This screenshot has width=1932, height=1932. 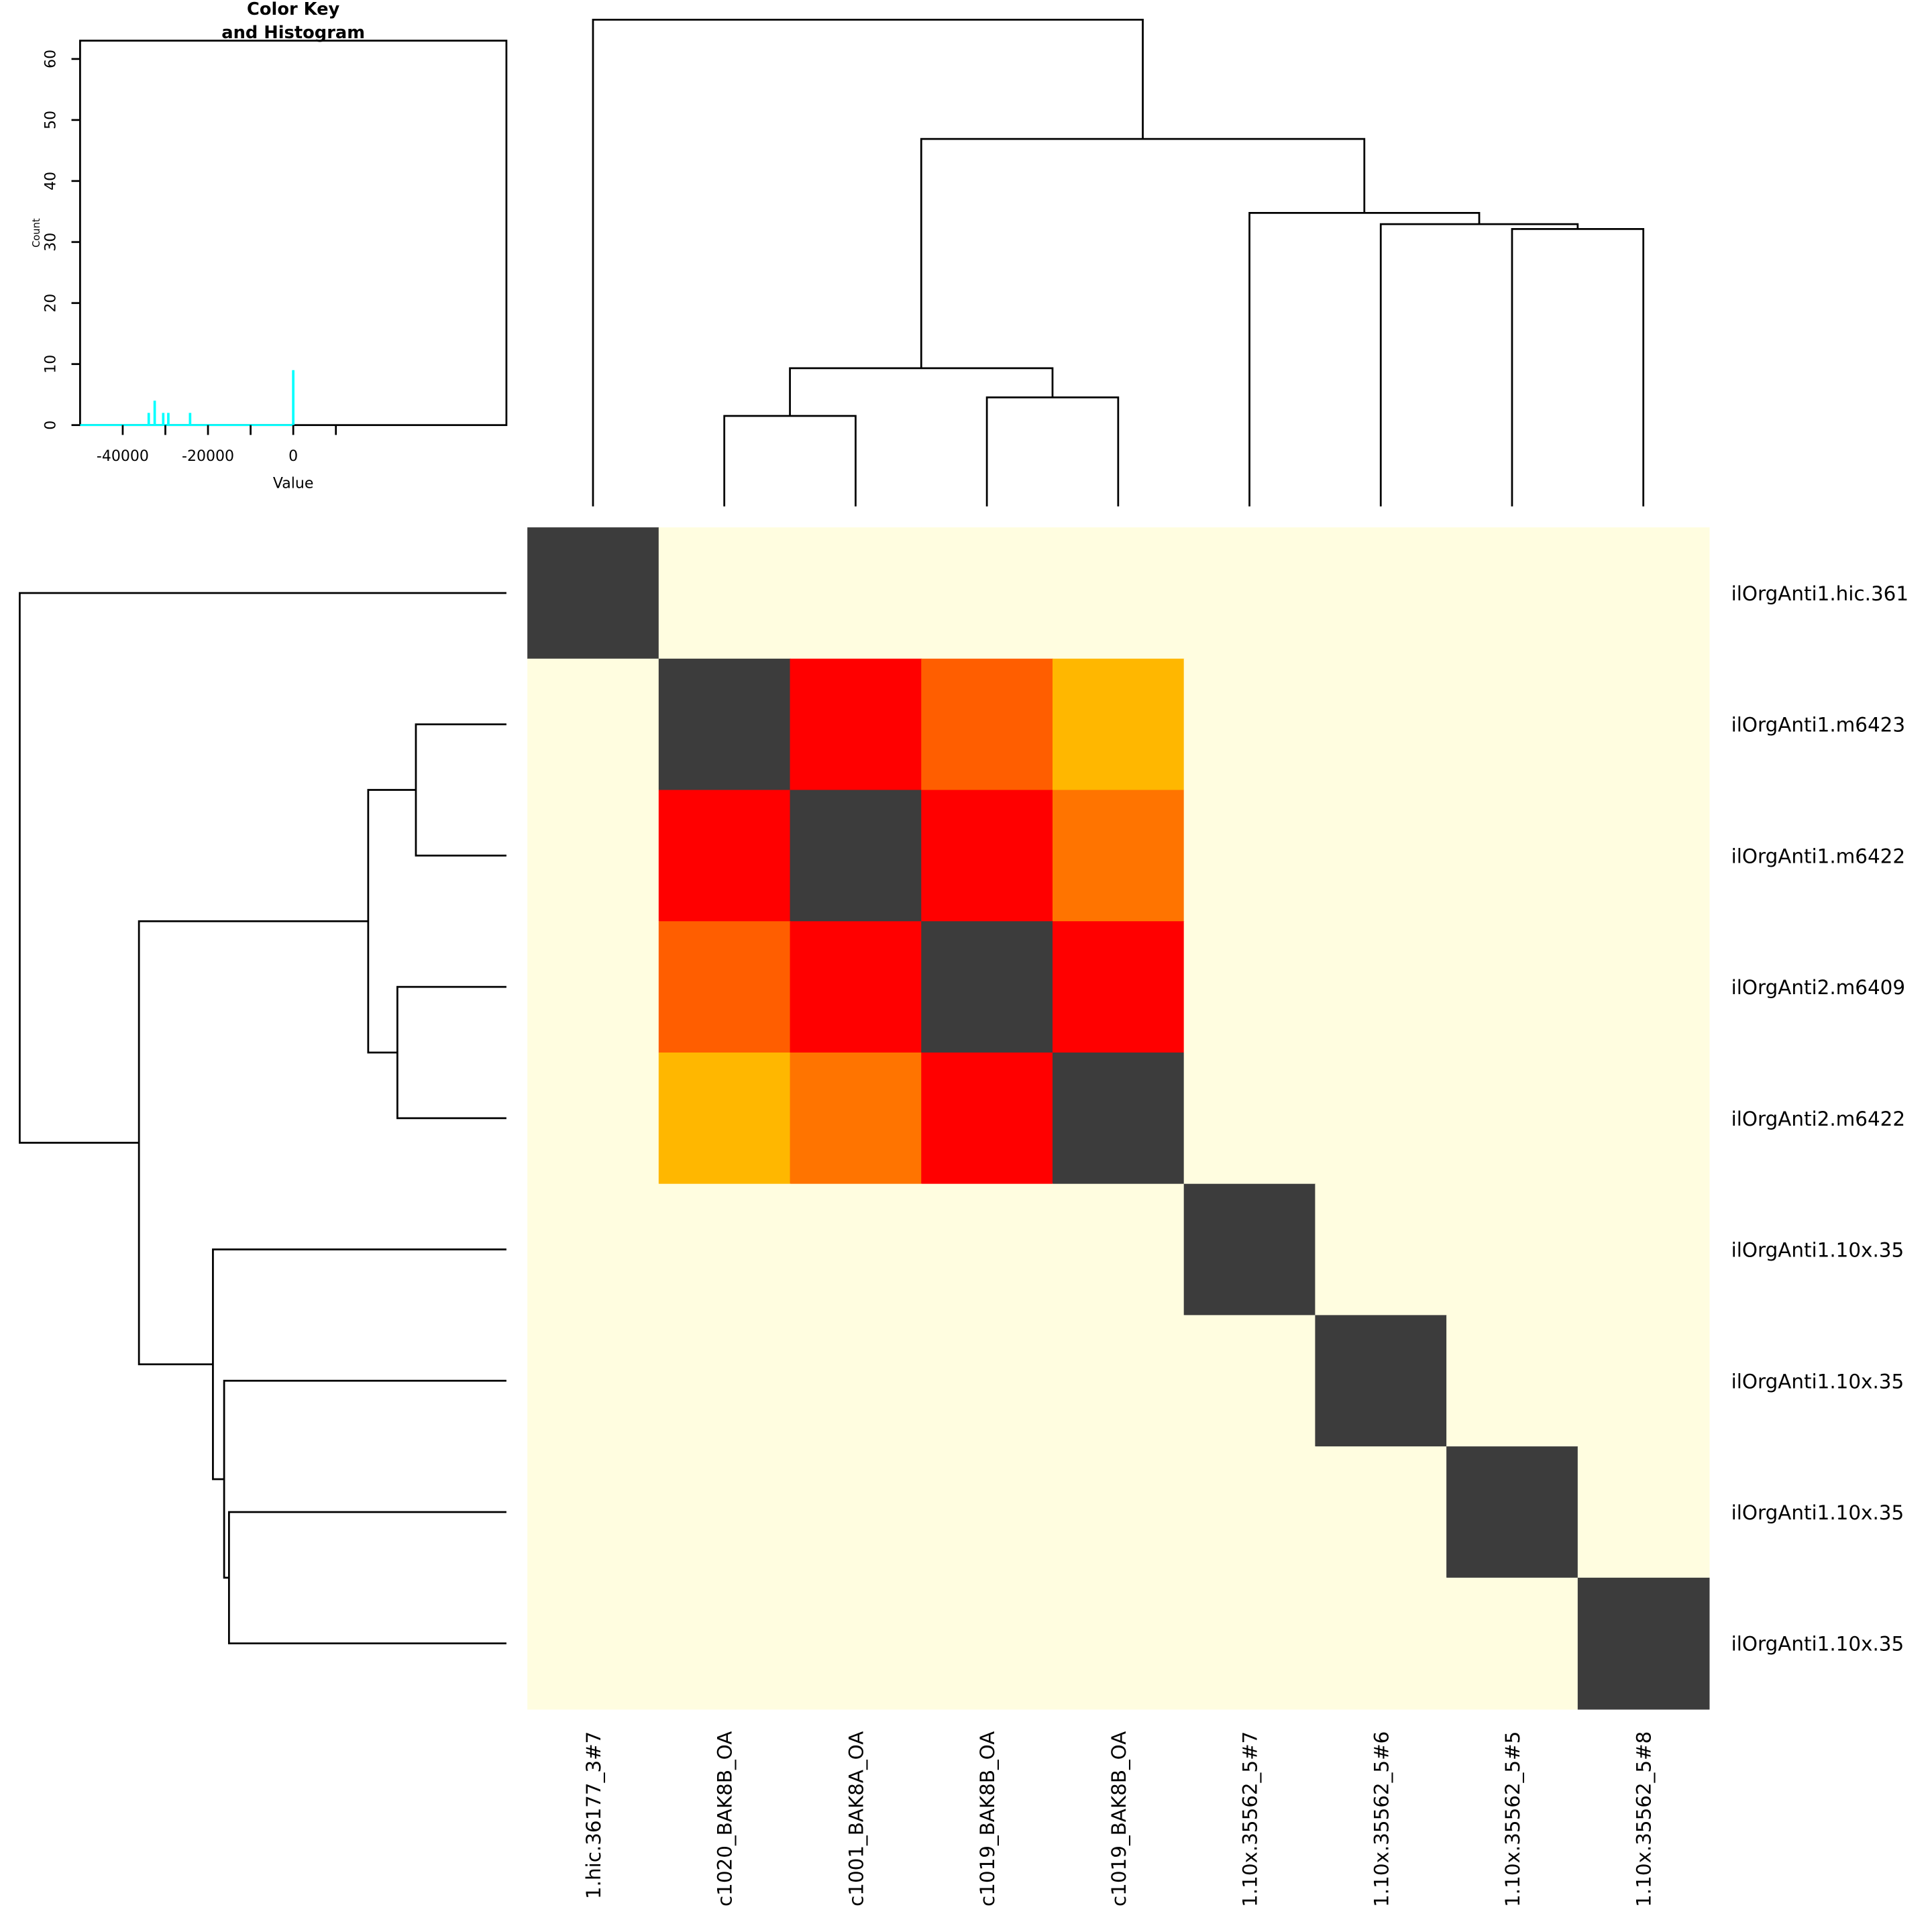 I want to click on y-tick-label: 20, so click(x=51, y=303).